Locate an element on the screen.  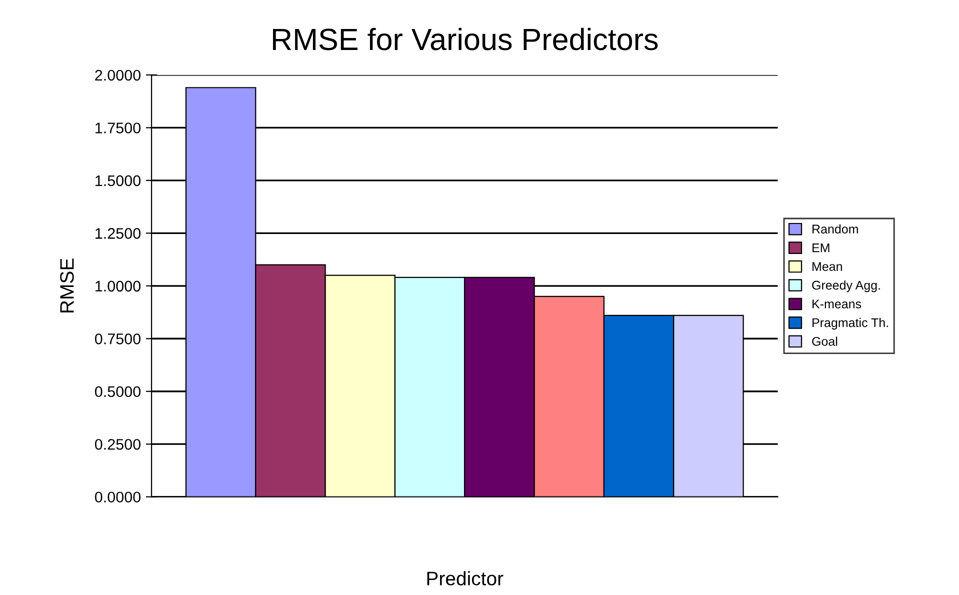
y-tick-label: 2.0000 is located at coordinates (118, 75).